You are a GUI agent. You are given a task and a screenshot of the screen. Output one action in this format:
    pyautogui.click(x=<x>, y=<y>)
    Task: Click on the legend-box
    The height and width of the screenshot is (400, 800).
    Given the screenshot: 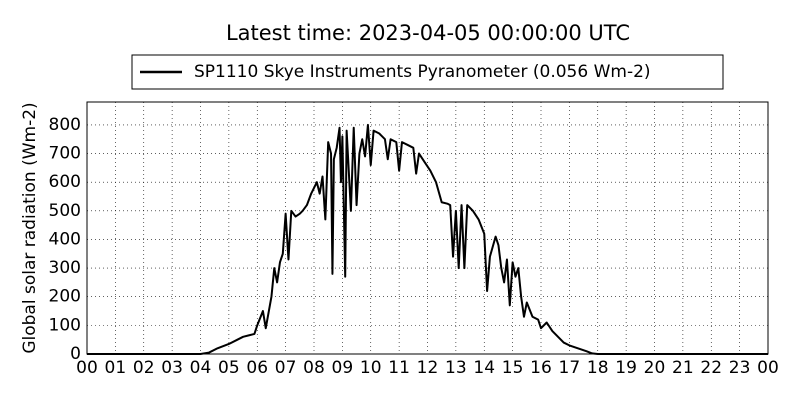 What is the action you would take?
    pyautogui.click(x=427, y=72)
    